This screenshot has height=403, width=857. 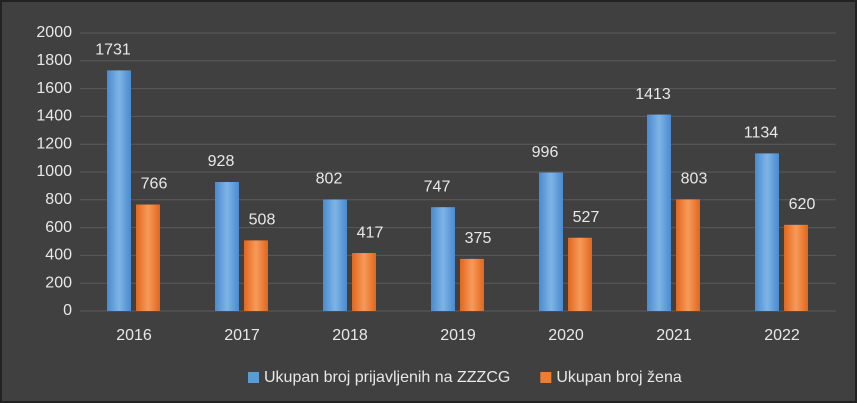 What do you see at coordinates (545, 152) in the screenshot?
I see `data-label: 996` at bounding box center [545, 152].